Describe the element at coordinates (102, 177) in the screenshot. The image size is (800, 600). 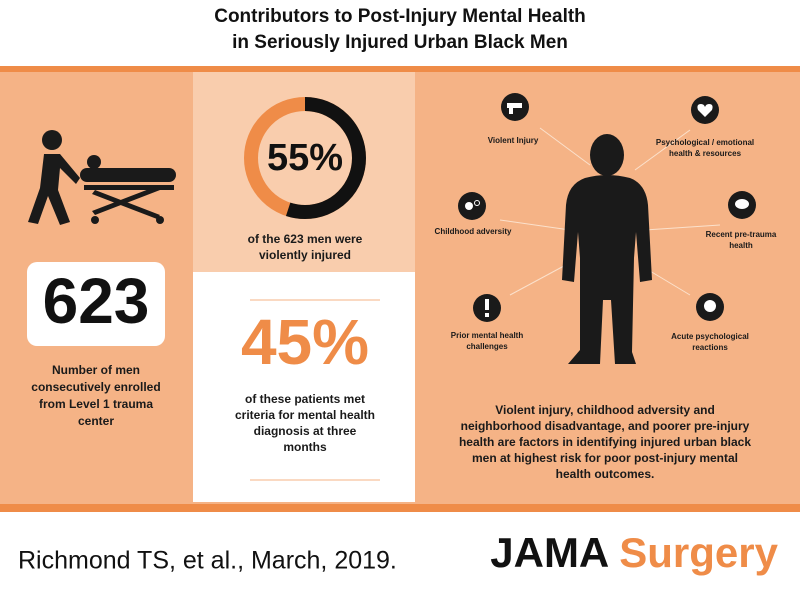
I see `stretcher-icon` at that location.